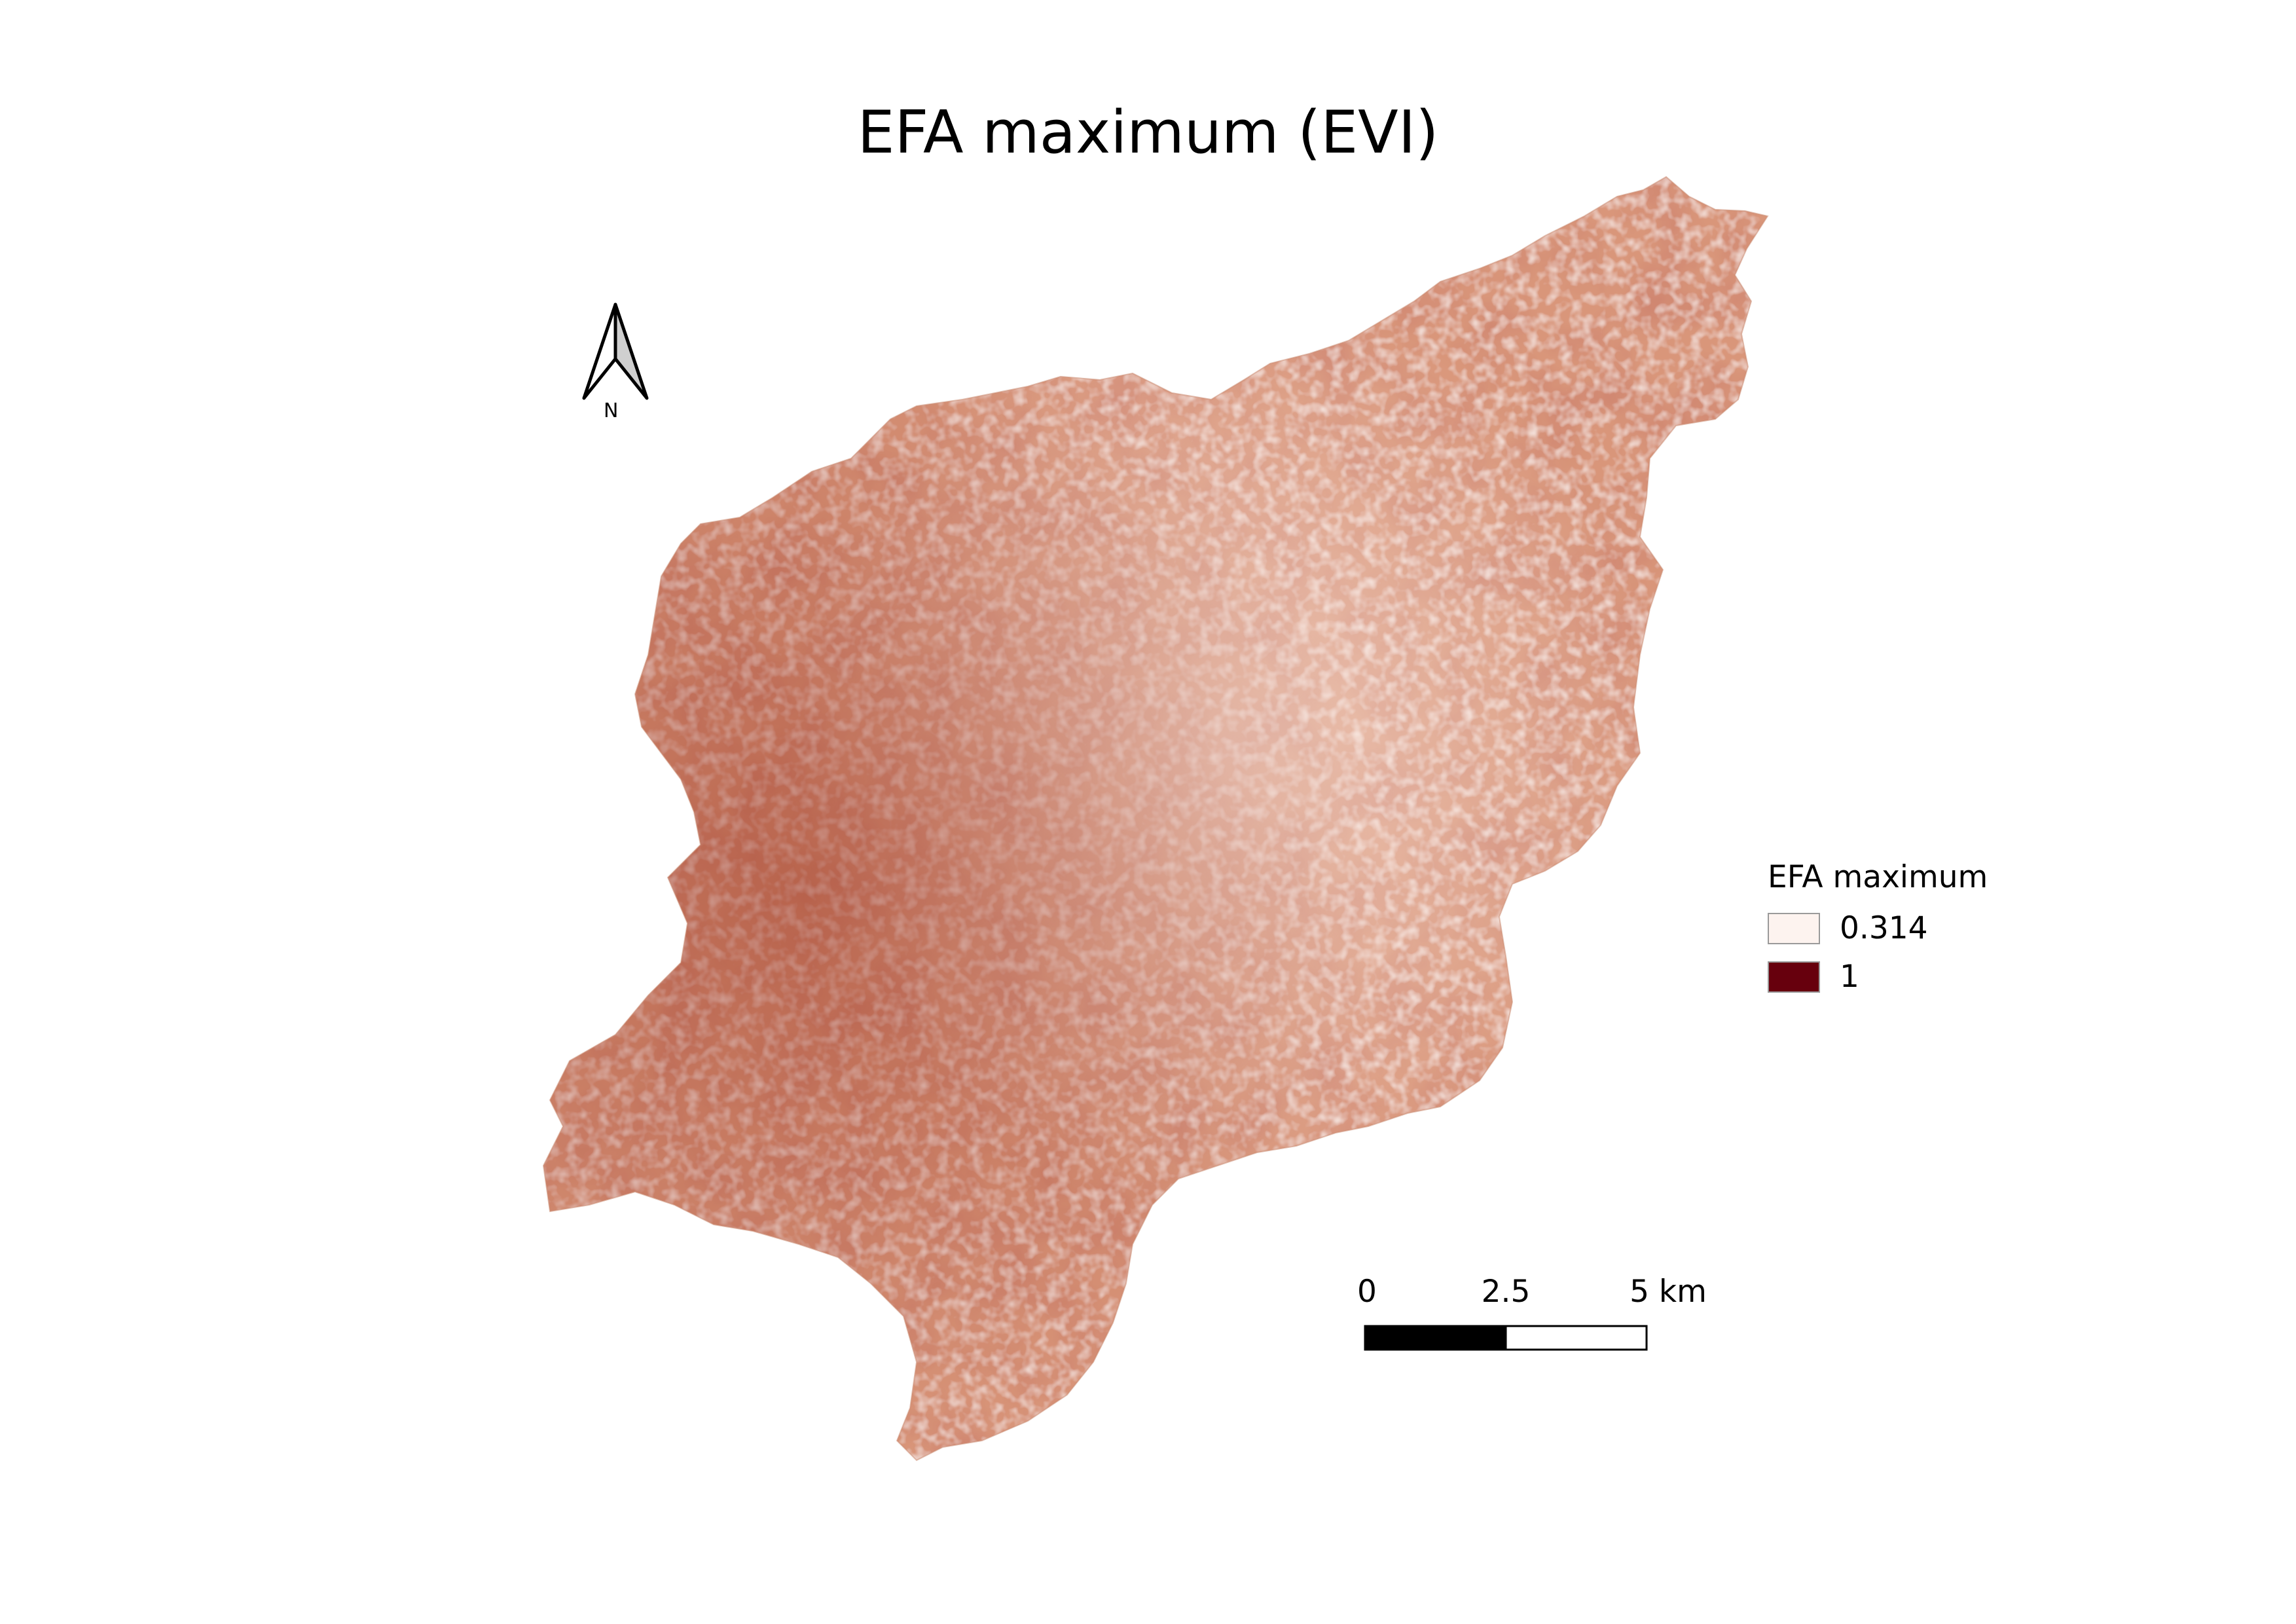  What do you see at coordinates (1435, 1338) in the screenshot?
I see `scale-bar-segment-dark` at bounding box center [1435, 1338].